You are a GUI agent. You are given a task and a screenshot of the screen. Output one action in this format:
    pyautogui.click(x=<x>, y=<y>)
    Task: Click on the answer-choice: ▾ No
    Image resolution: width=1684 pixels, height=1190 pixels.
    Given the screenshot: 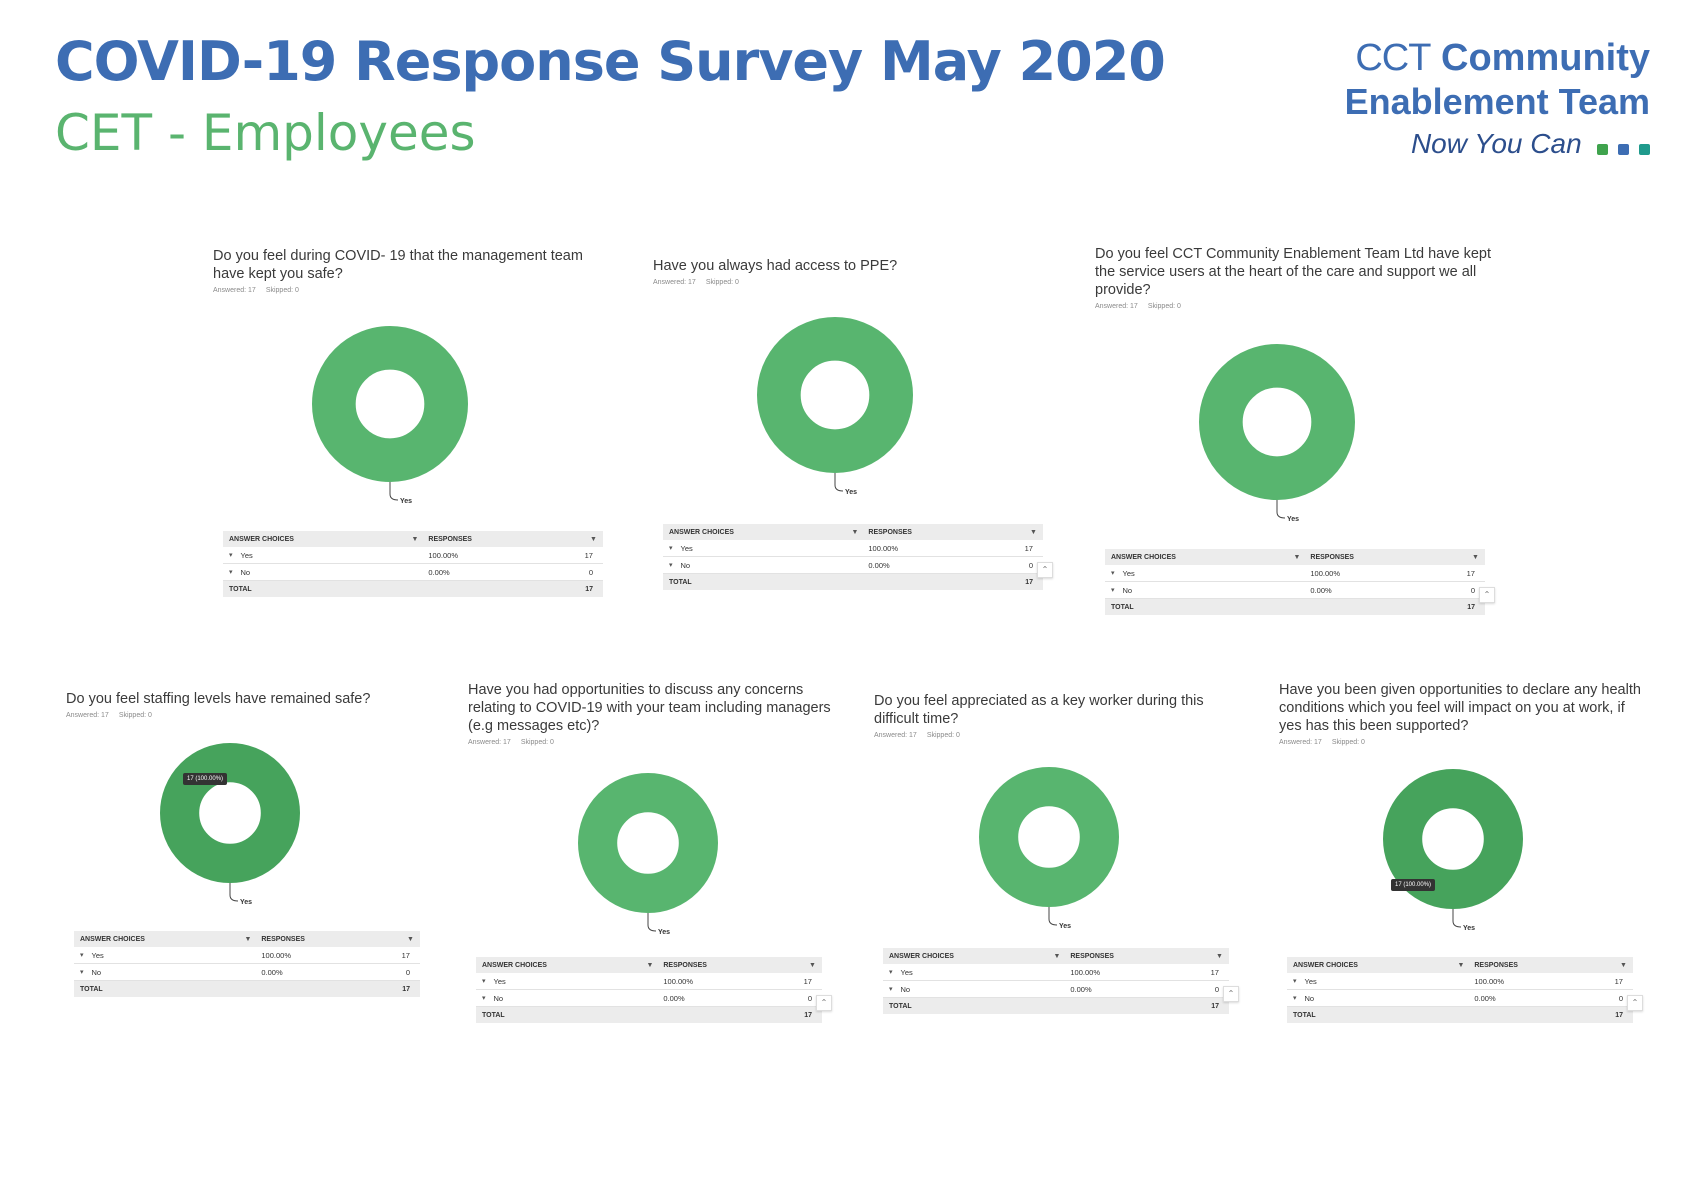 What is the action you would take?
    pyautogui.click(x=165, y=972)
    